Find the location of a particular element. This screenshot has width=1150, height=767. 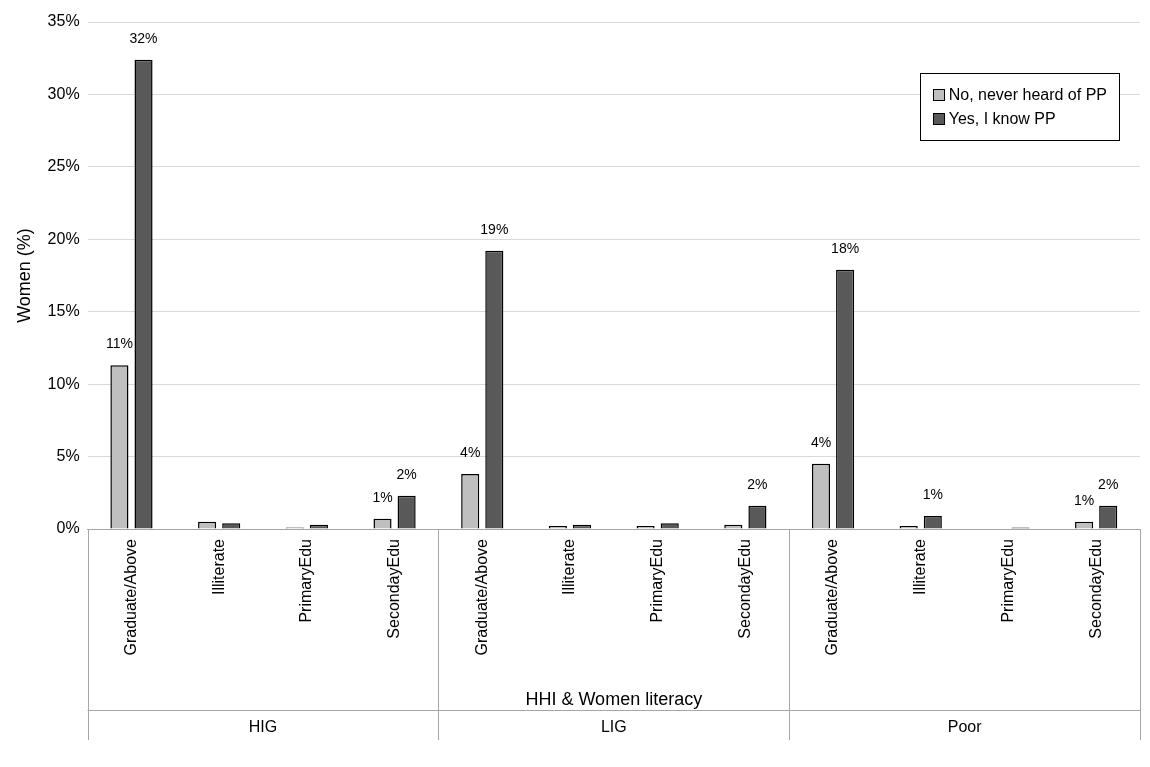

y-tick-label: 30% is located at coordinates (63, 93).